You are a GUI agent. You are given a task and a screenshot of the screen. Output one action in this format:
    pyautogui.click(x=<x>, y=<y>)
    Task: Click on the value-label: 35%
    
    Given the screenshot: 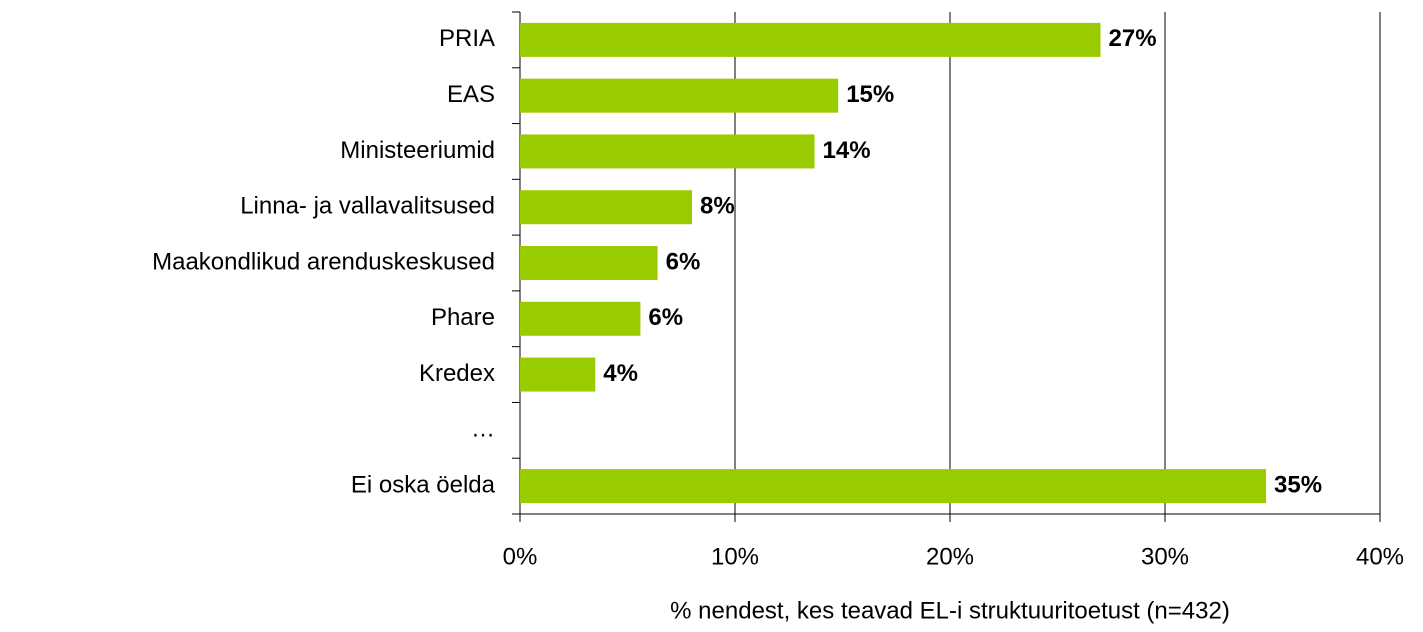 What is the action you would take?
    pyautogui.click(x=1298, y=484)
    